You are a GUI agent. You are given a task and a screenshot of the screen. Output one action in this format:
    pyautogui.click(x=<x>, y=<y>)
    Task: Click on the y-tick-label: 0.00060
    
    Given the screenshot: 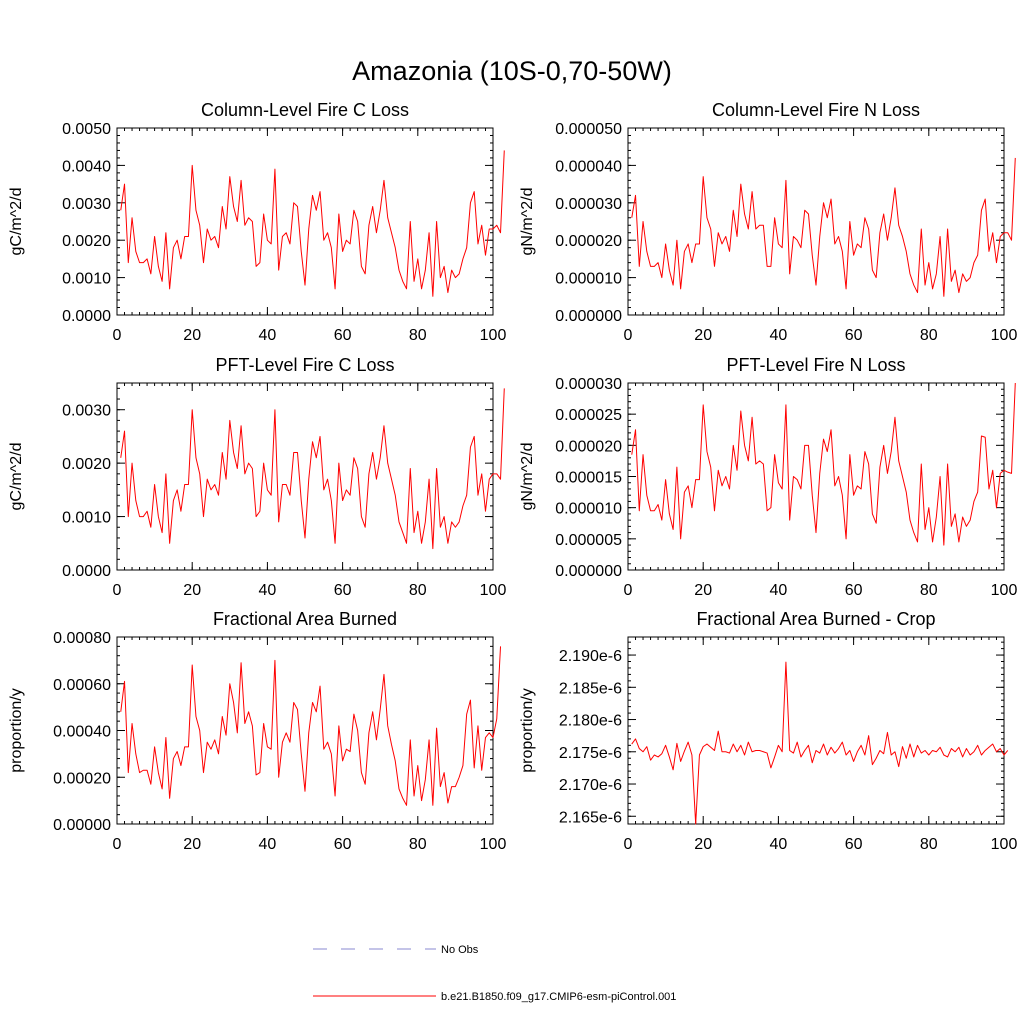 What is the action you would take?
    pyautogui.click(x=82, y=685)
    